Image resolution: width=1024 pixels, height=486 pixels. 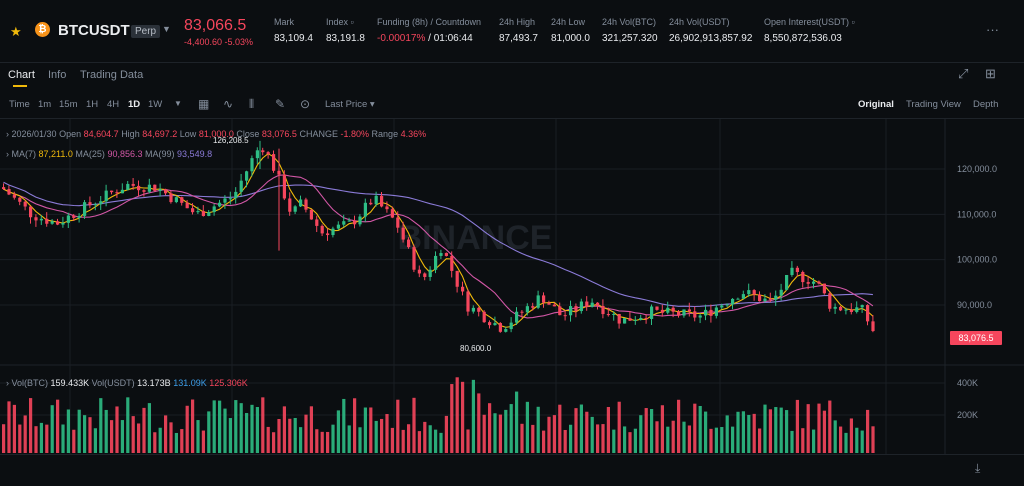 I want to click on view-trading-view: Trading View, so click(x=933, y=104).